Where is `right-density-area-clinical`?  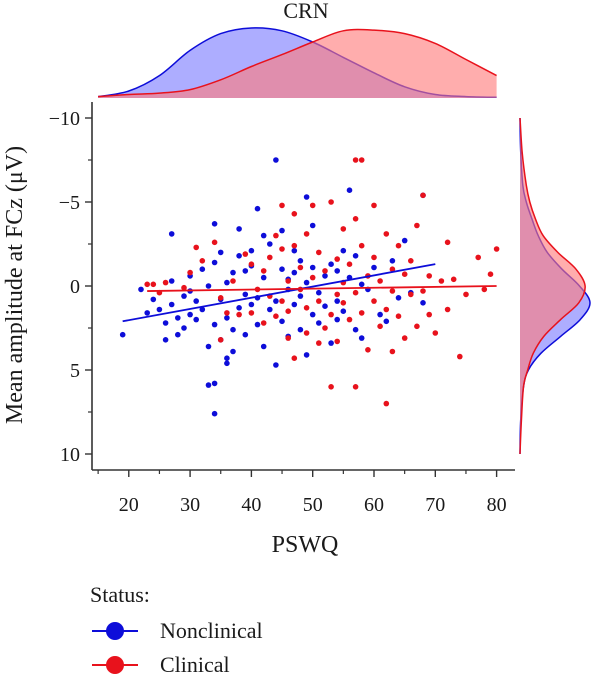
right-density-area-clinical is located at coordinates (553, 286).